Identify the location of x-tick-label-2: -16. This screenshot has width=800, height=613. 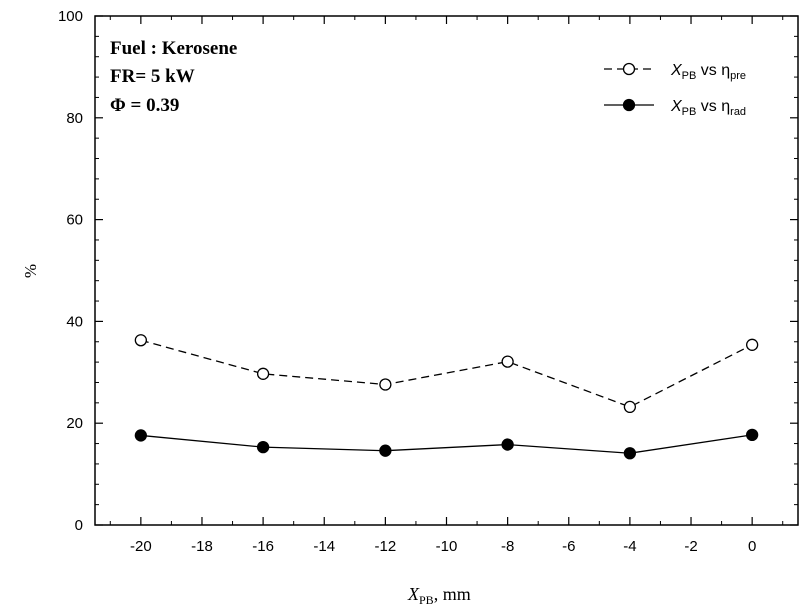
(263, 546).